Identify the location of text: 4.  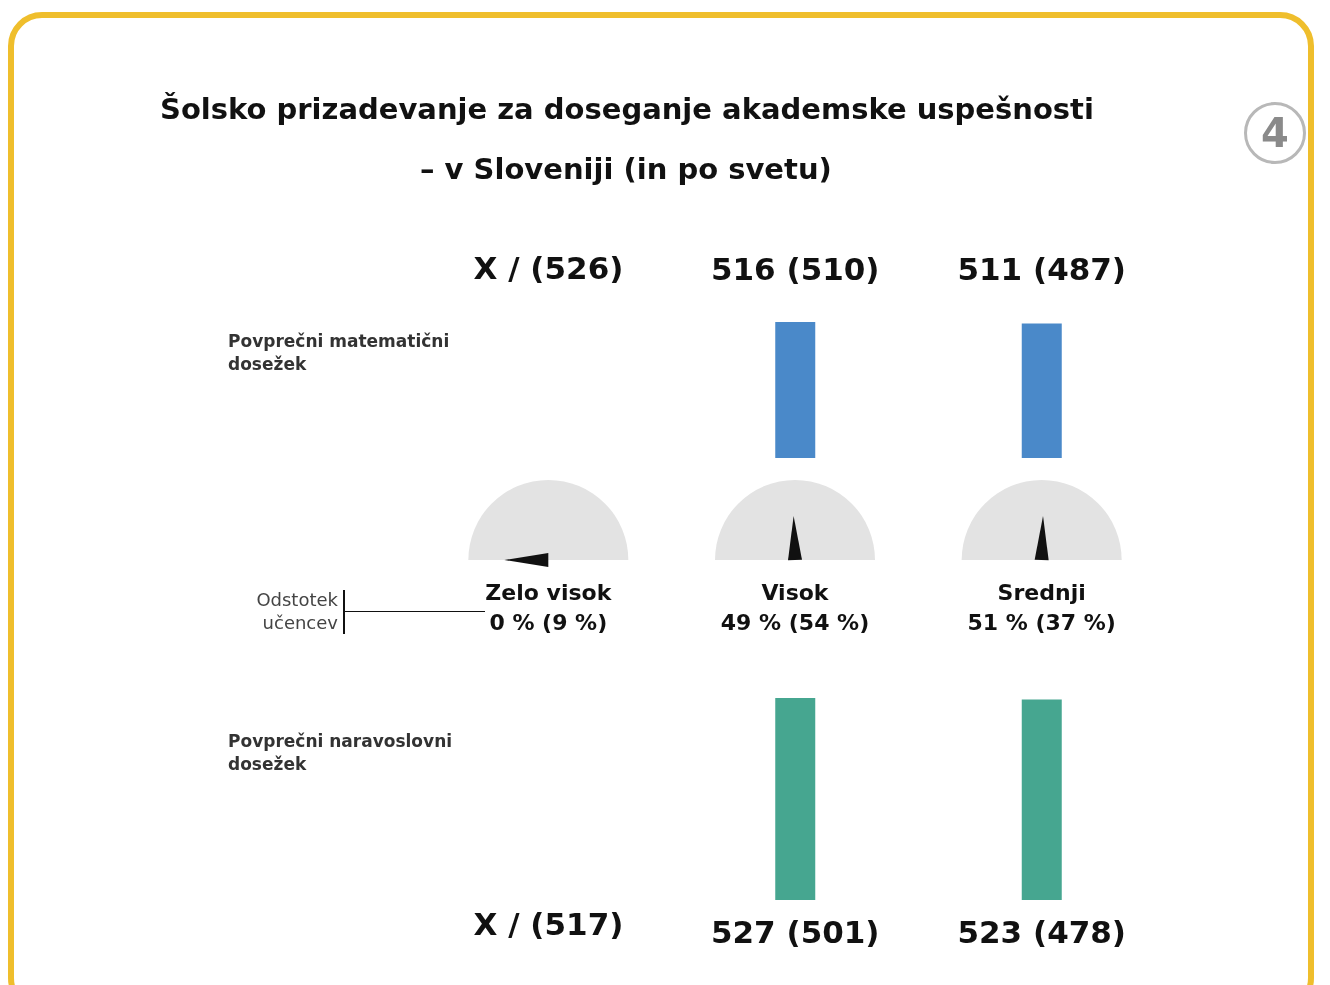
(1275, 133).